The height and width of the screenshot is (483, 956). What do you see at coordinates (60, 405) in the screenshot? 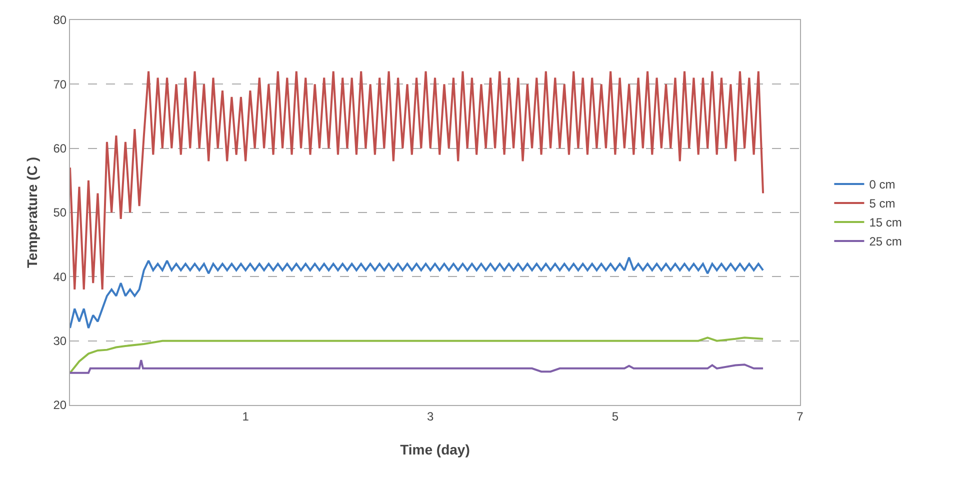
I see `y-tick-label: 20` at bounding box center [60, 405].